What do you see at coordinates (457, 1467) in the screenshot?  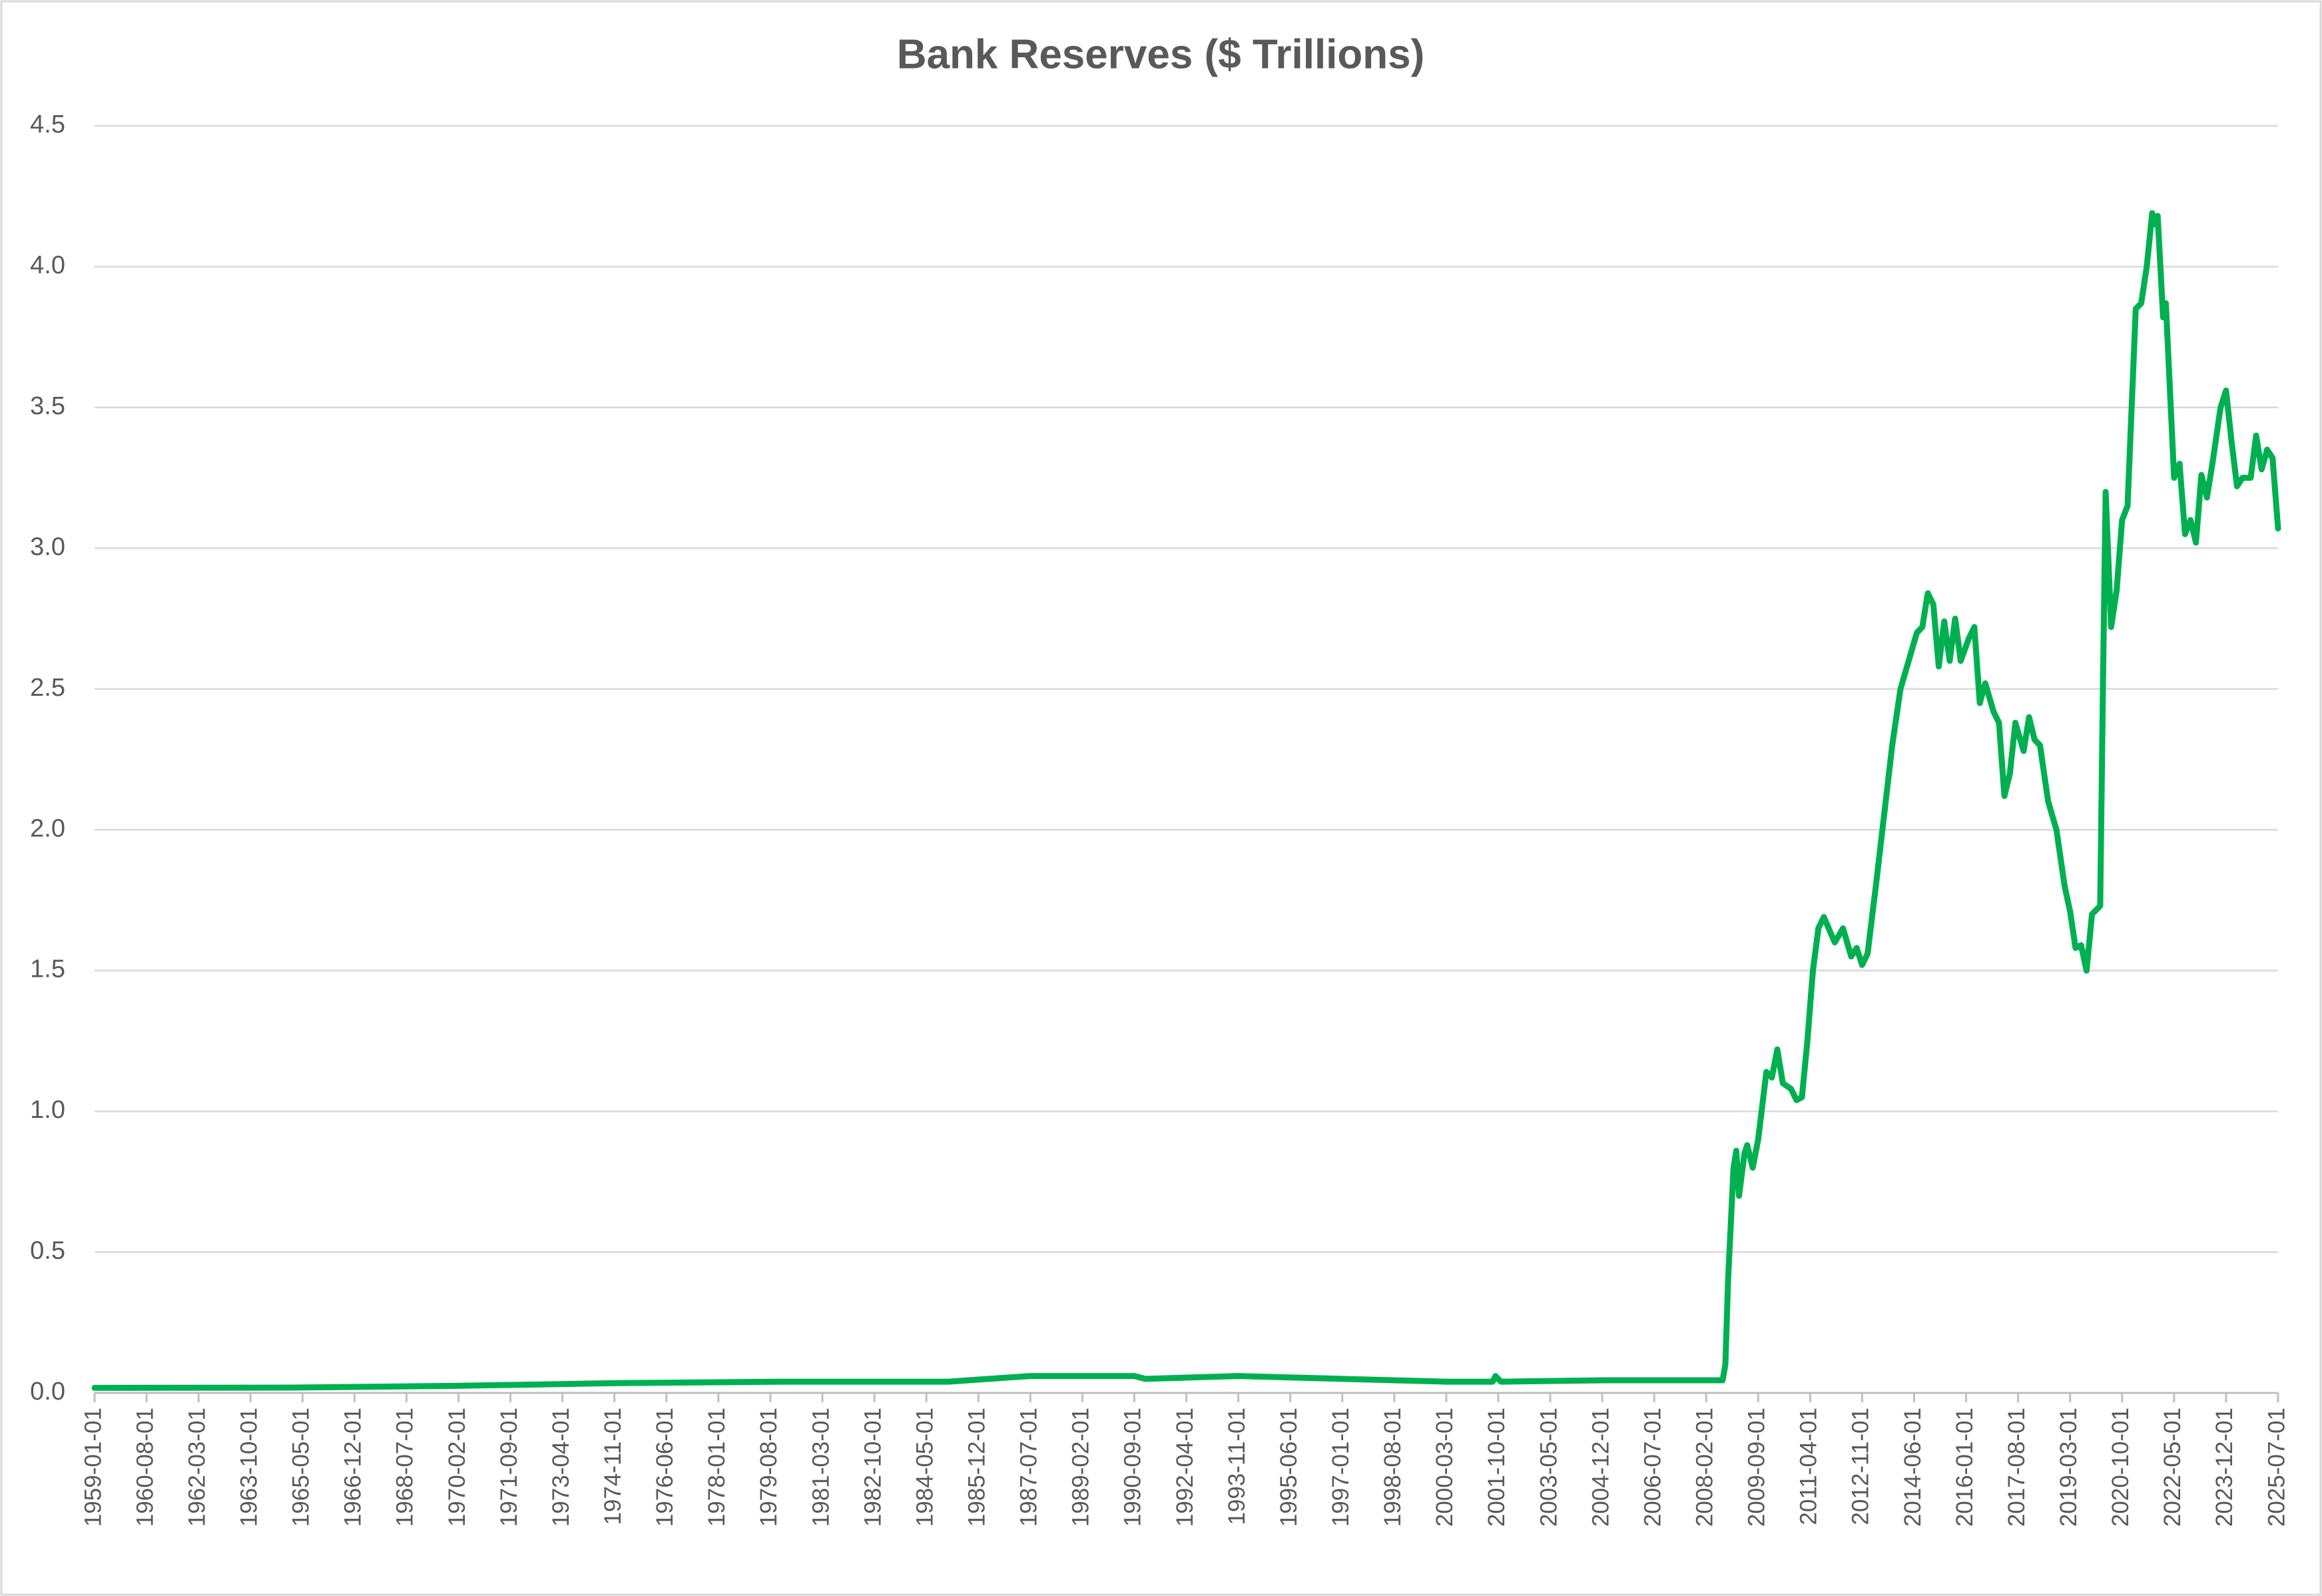 I see `x-tick-label: 1970-02-01` at bounding box center [457, 1467].